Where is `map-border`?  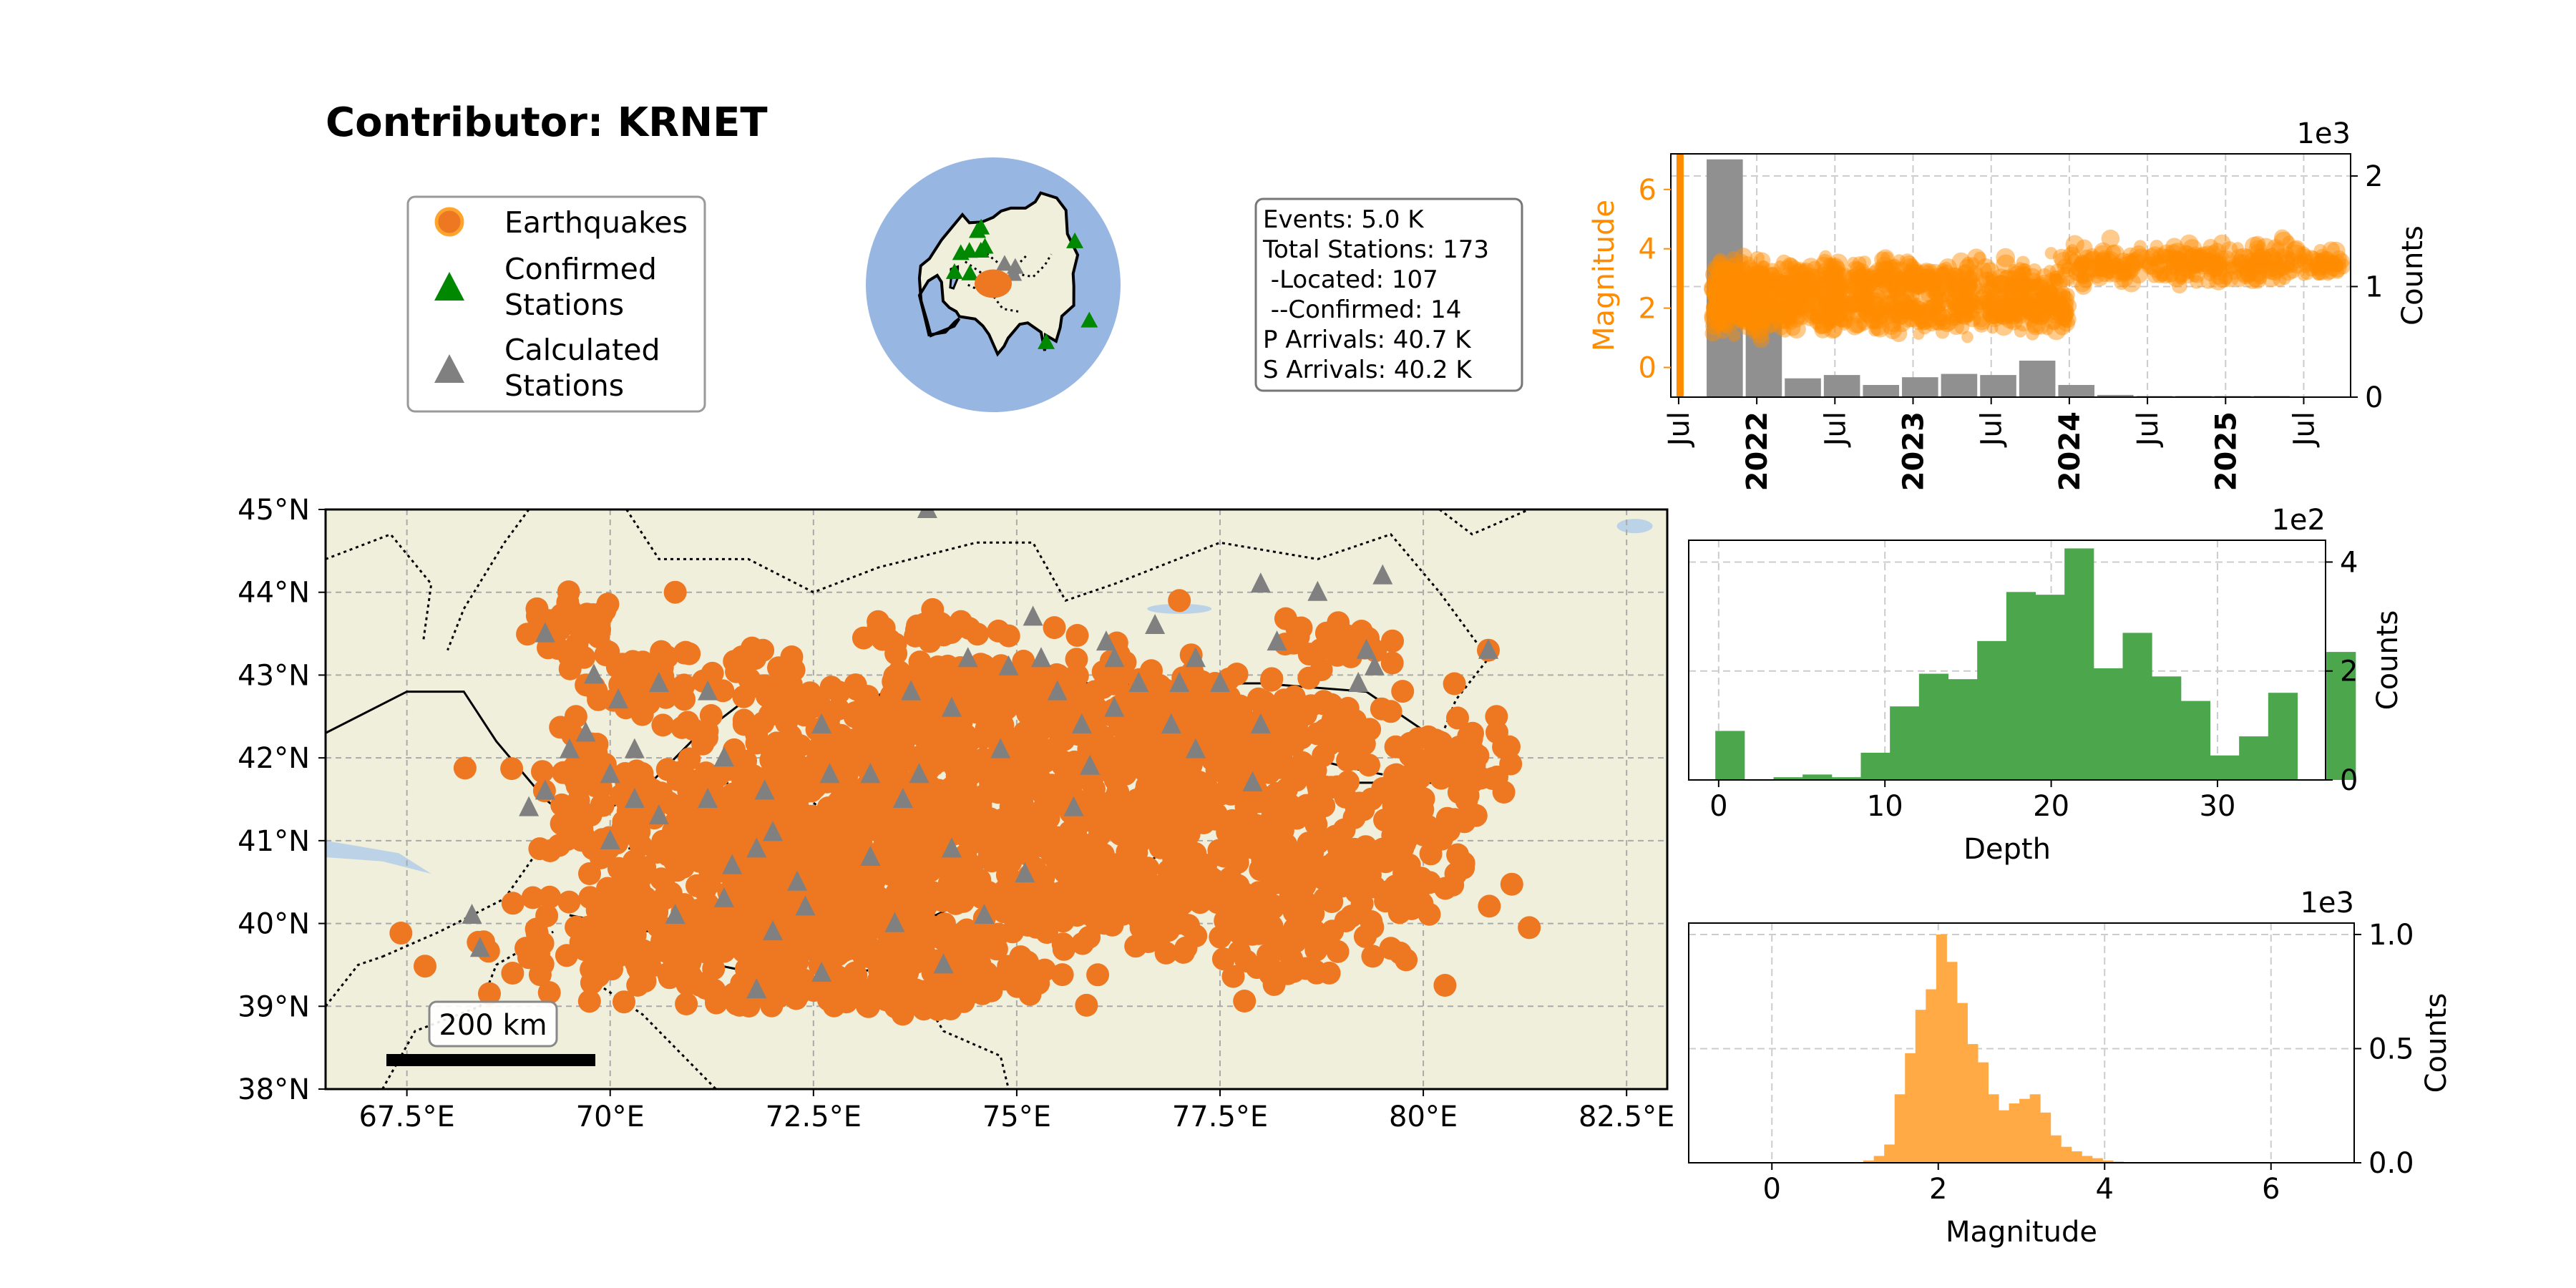
map-border is located at coordinates (354, 981).